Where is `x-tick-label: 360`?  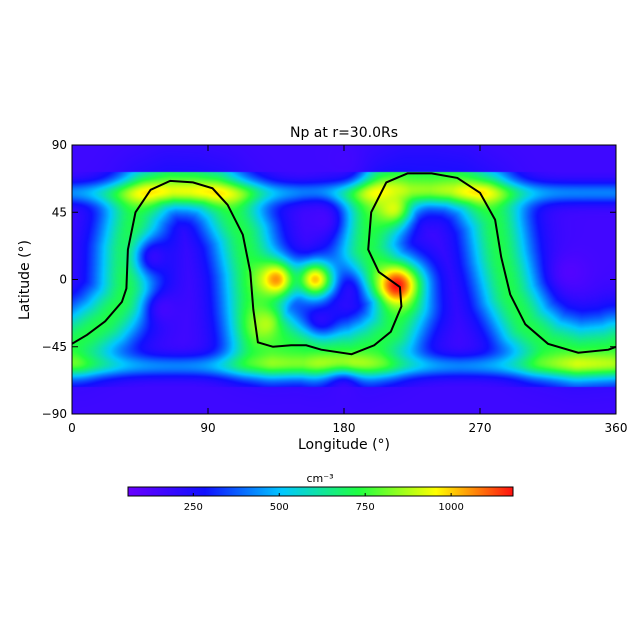
x-tick-label: 360 is located at coordinates (616, 428).